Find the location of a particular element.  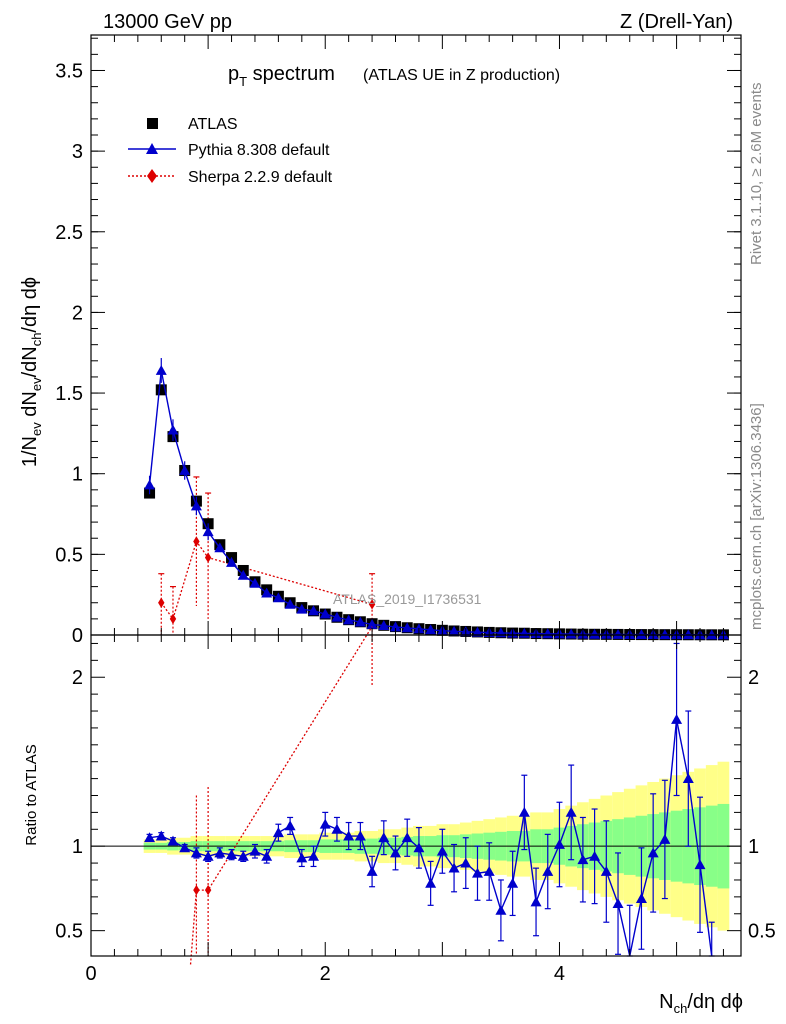

ratio-ytick-label-right: 0.5 is located at coordinates (762, 932).